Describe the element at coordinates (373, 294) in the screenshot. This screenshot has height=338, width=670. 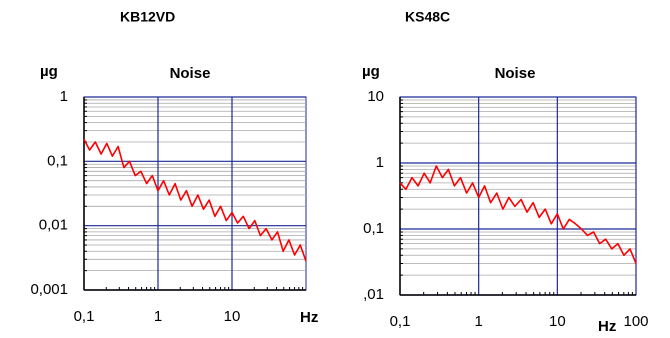
I see `y-tick-label: ,01` at that location.